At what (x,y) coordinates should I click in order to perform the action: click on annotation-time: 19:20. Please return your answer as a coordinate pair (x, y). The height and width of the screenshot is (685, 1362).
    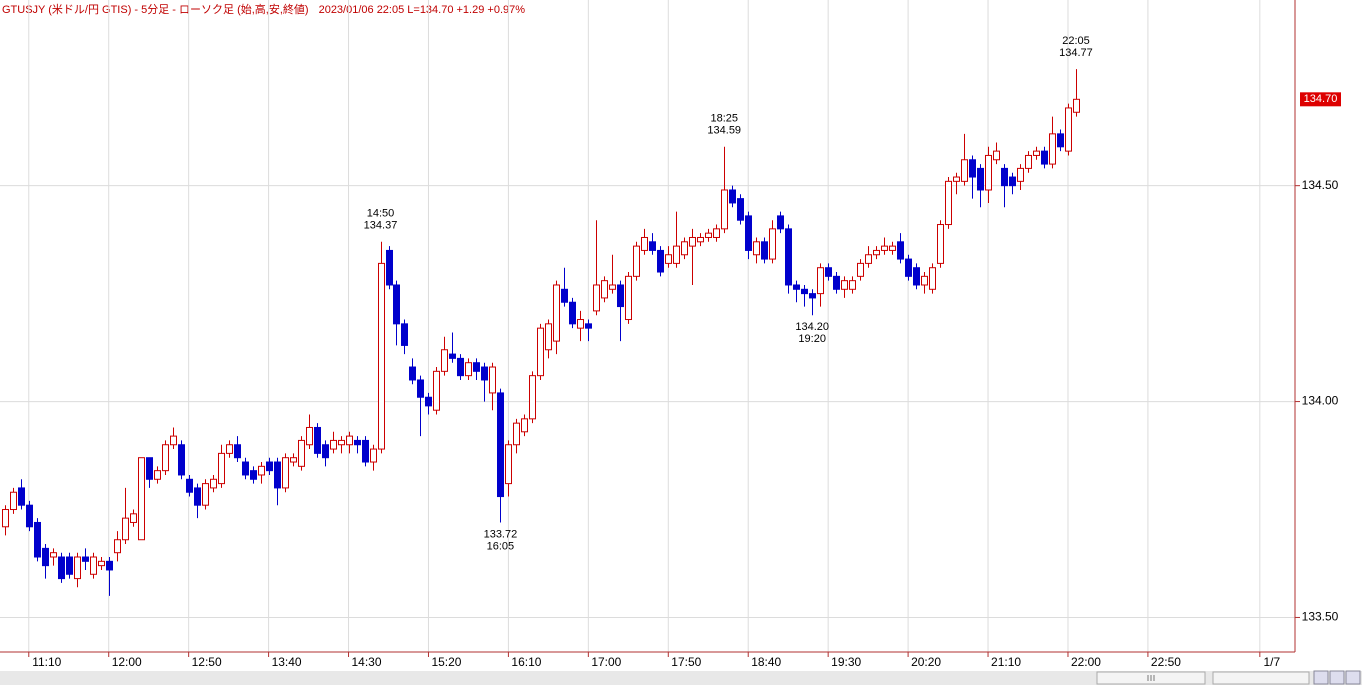
    Looking at the image, I should click on (812, 339).